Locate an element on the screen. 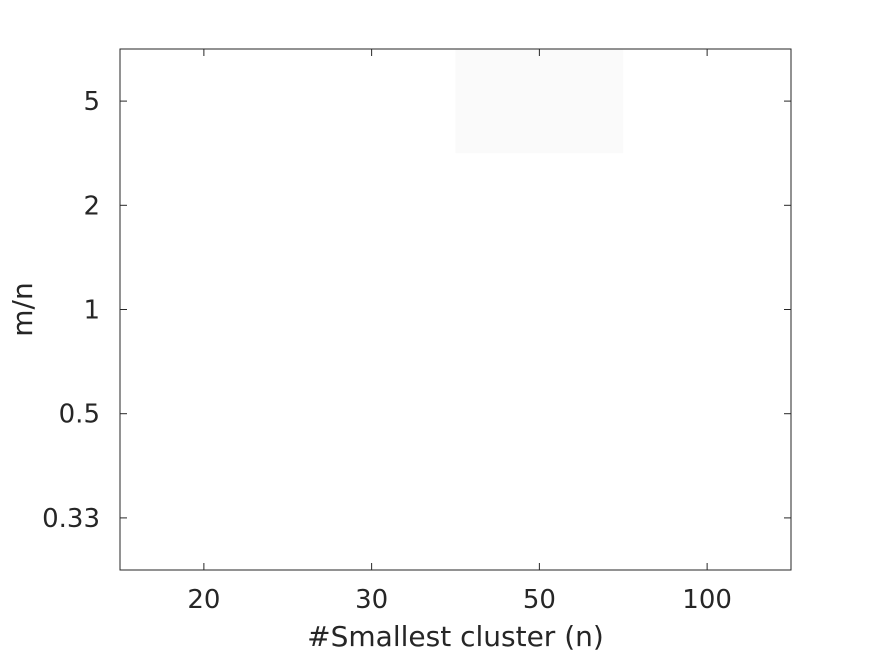 The width and height of the screenshot is (875, 656). x-tick-labels: 20 30 50 100 is located at coordinates (459, 600).